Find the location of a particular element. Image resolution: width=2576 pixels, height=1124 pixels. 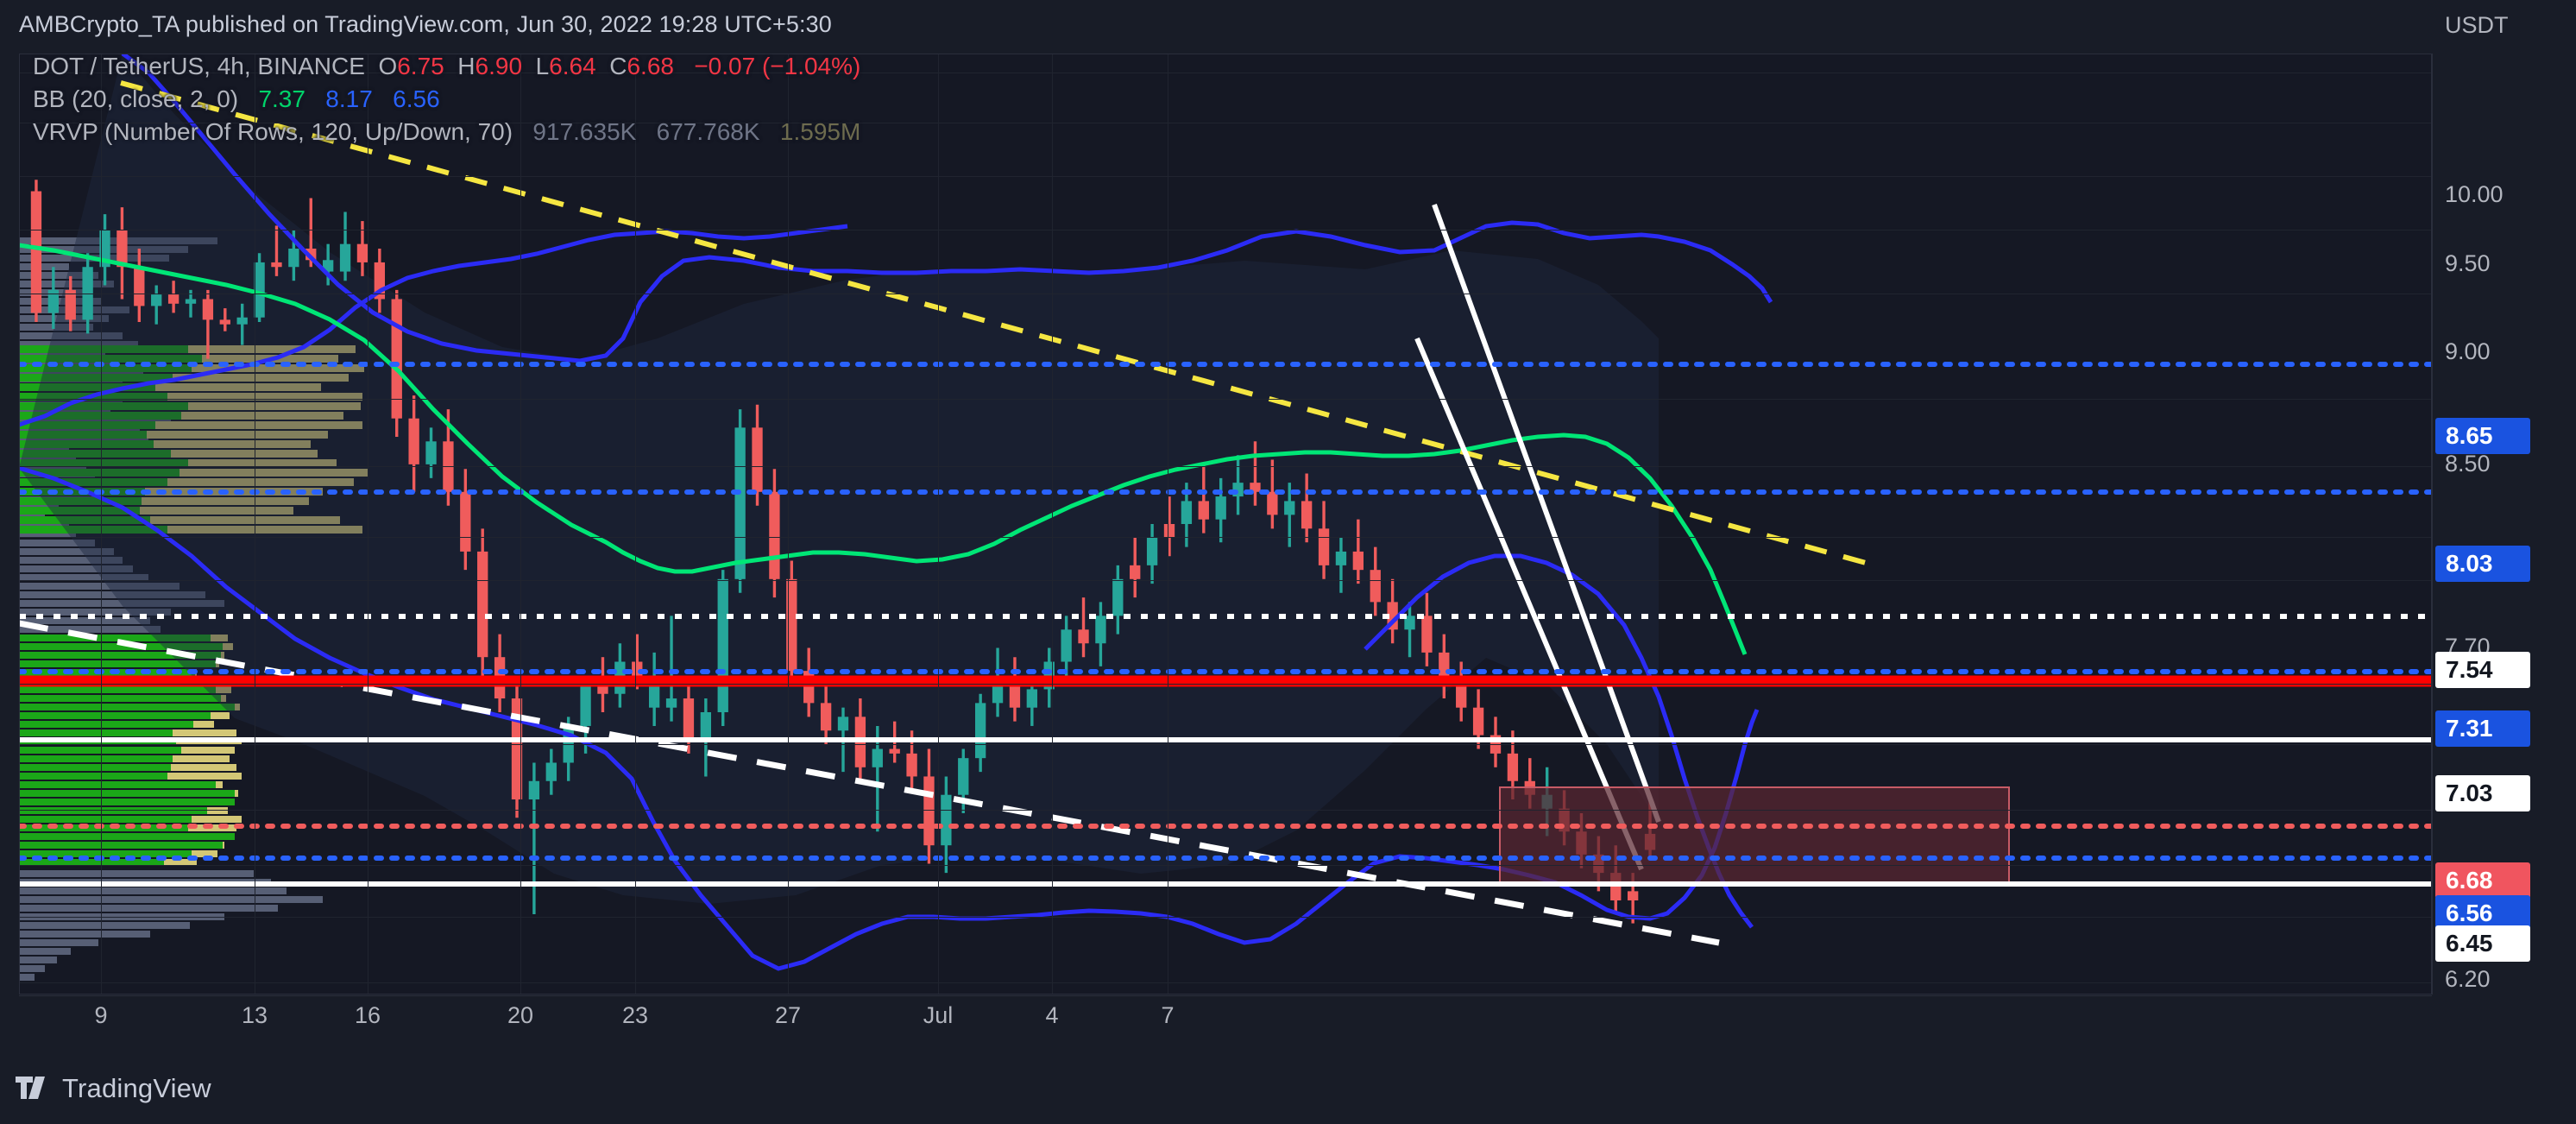

bb-upper-line is located at coordinates (433, 325).